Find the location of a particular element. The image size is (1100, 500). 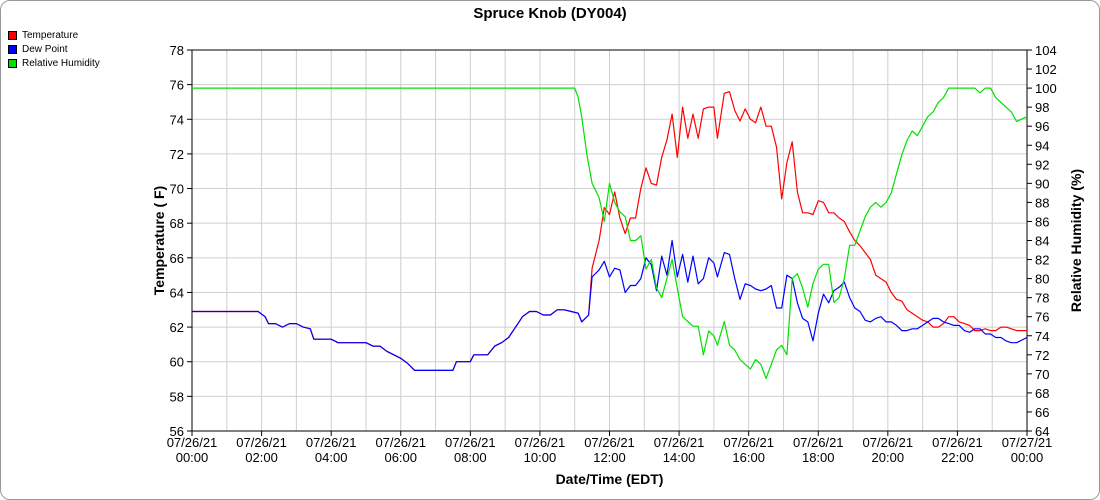

right-tick-label: 84 is located at coordinates (1042, 241).